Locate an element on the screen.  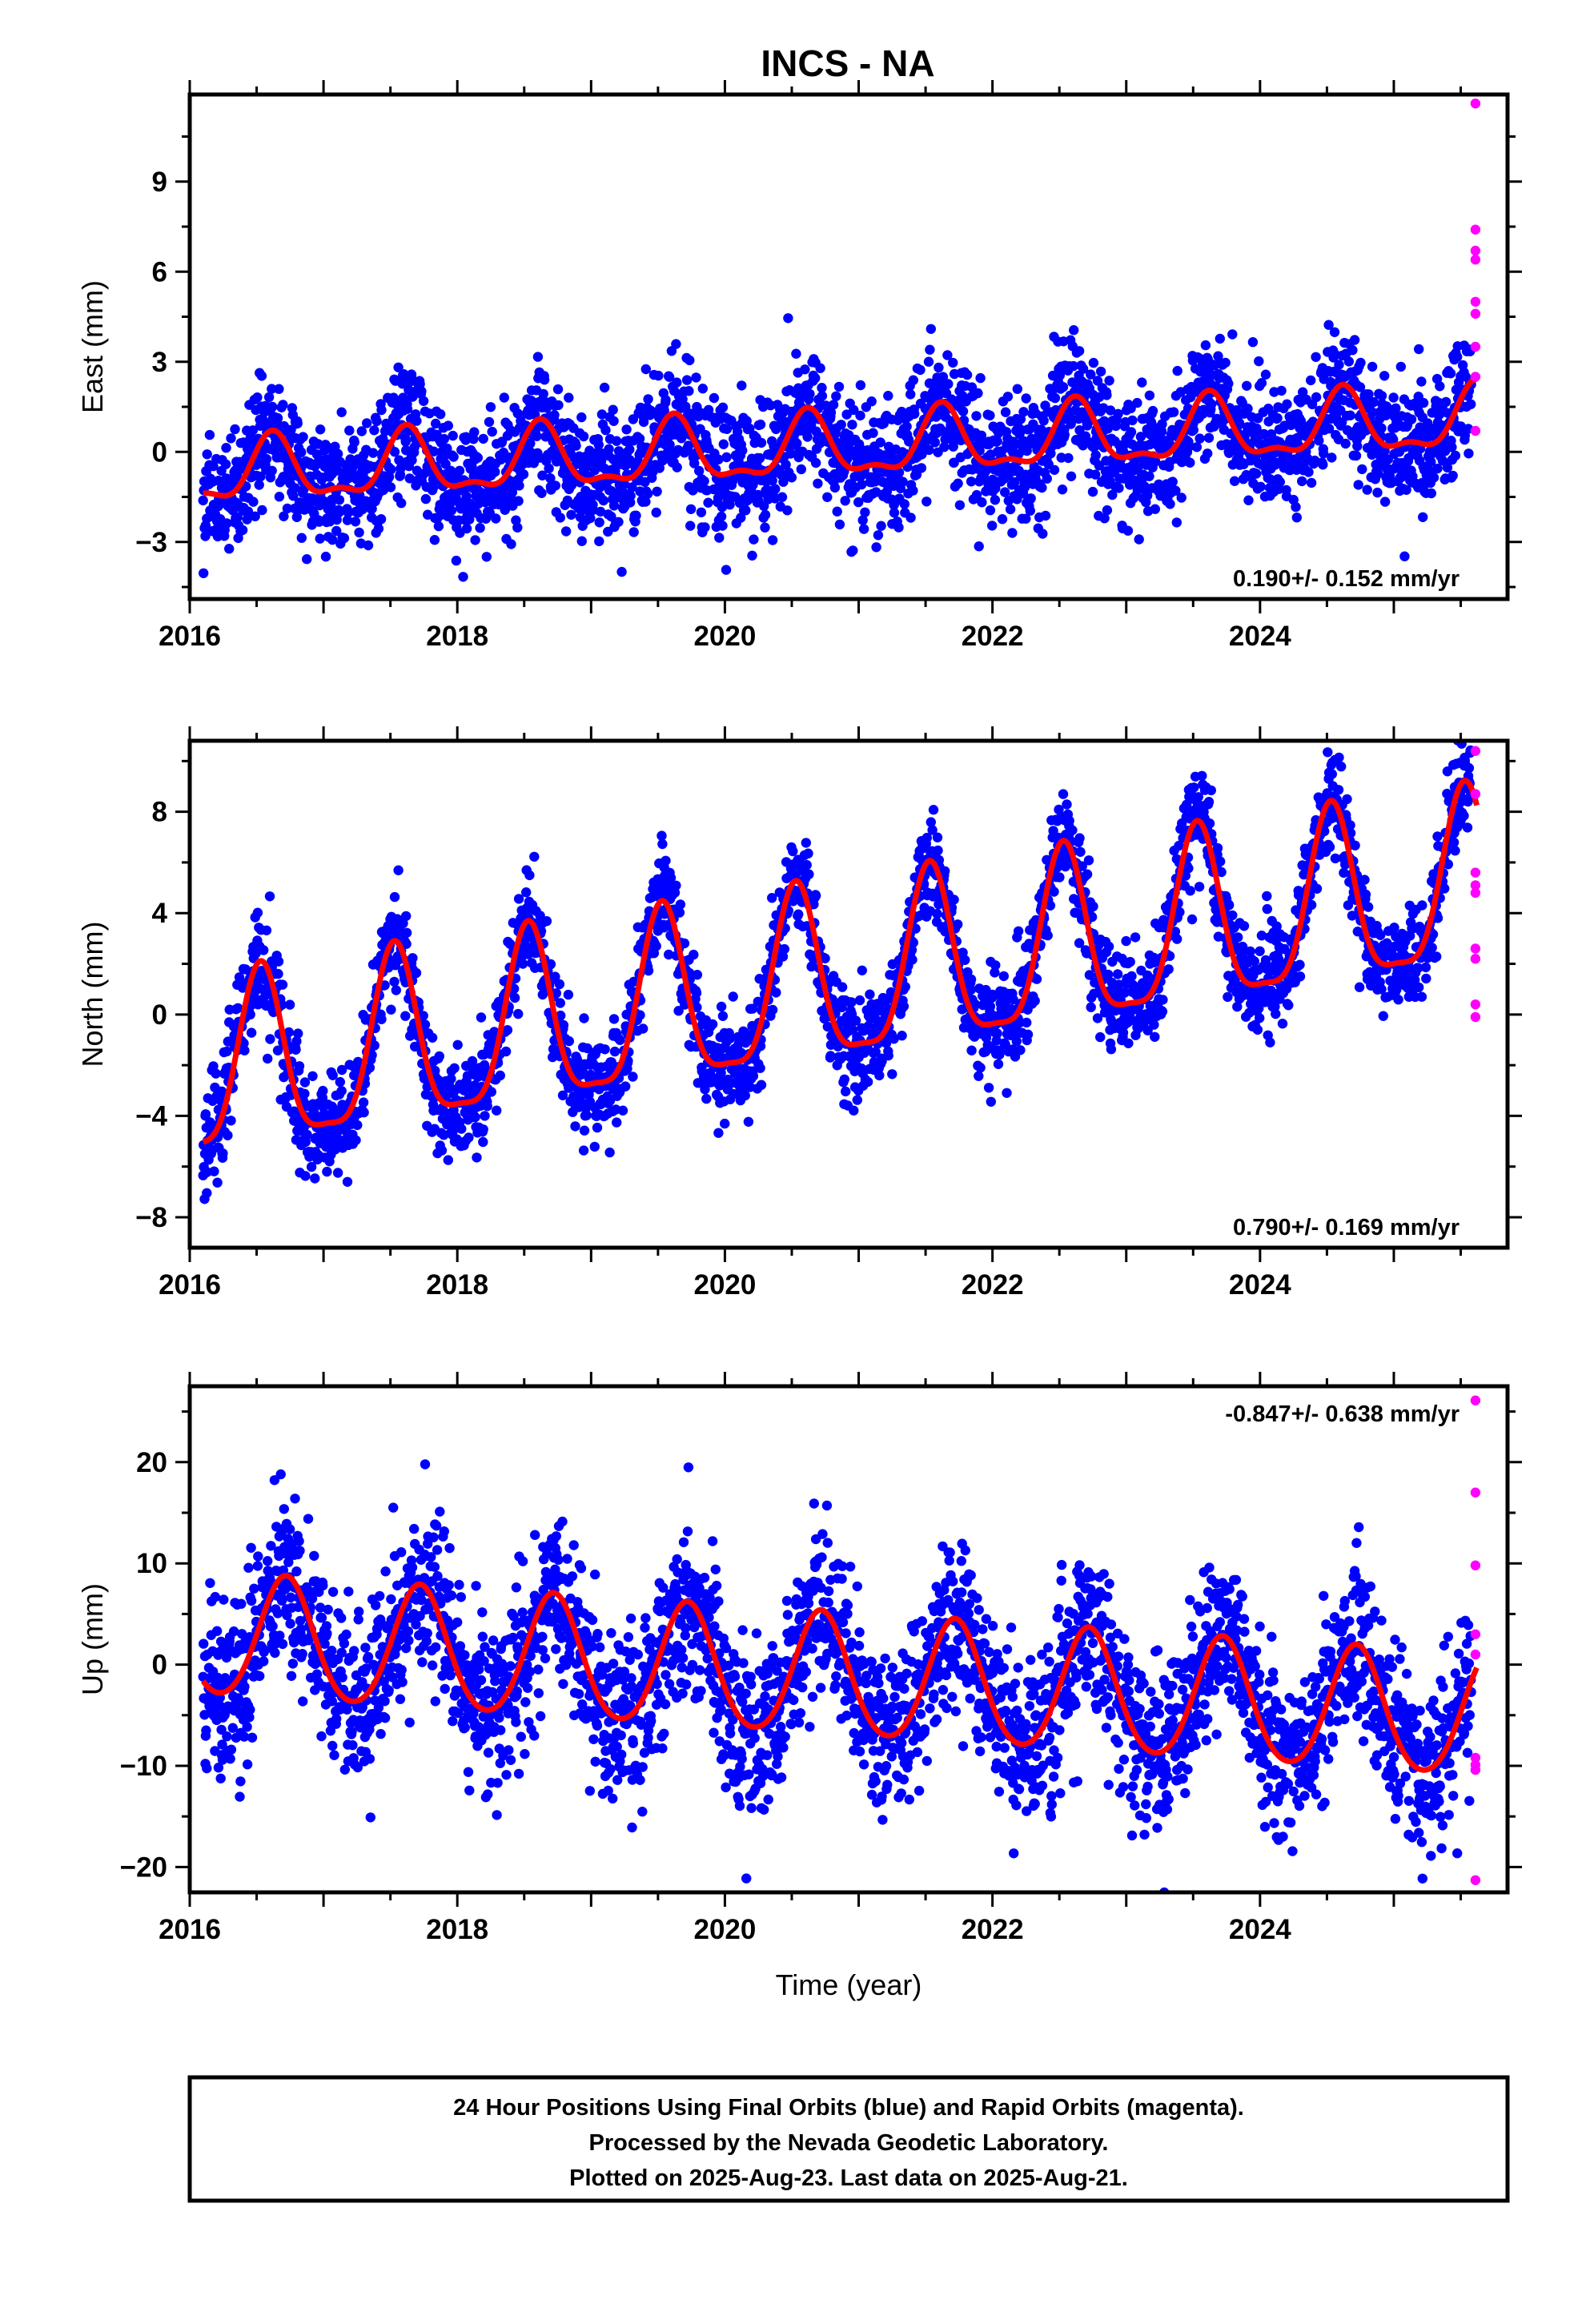
y-tick-label: 3 is located at coordinates (159, 362).